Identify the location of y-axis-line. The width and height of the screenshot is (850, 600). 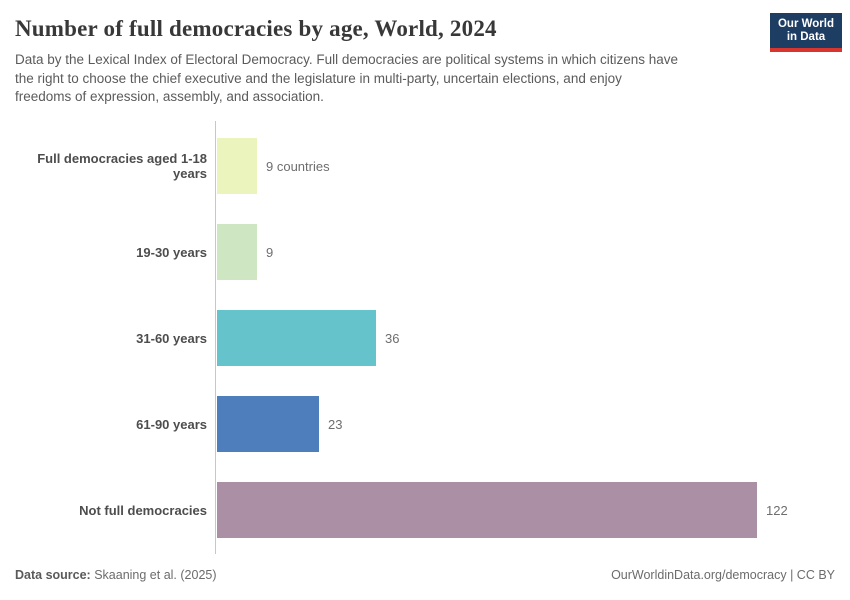
(215, 337).